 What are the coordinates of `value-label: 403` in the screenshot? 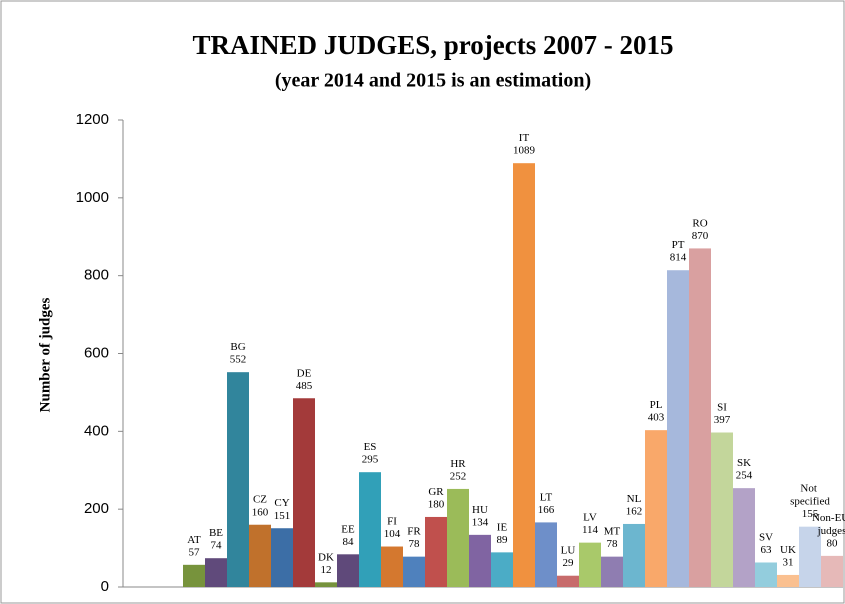 It's located at (656, 418).